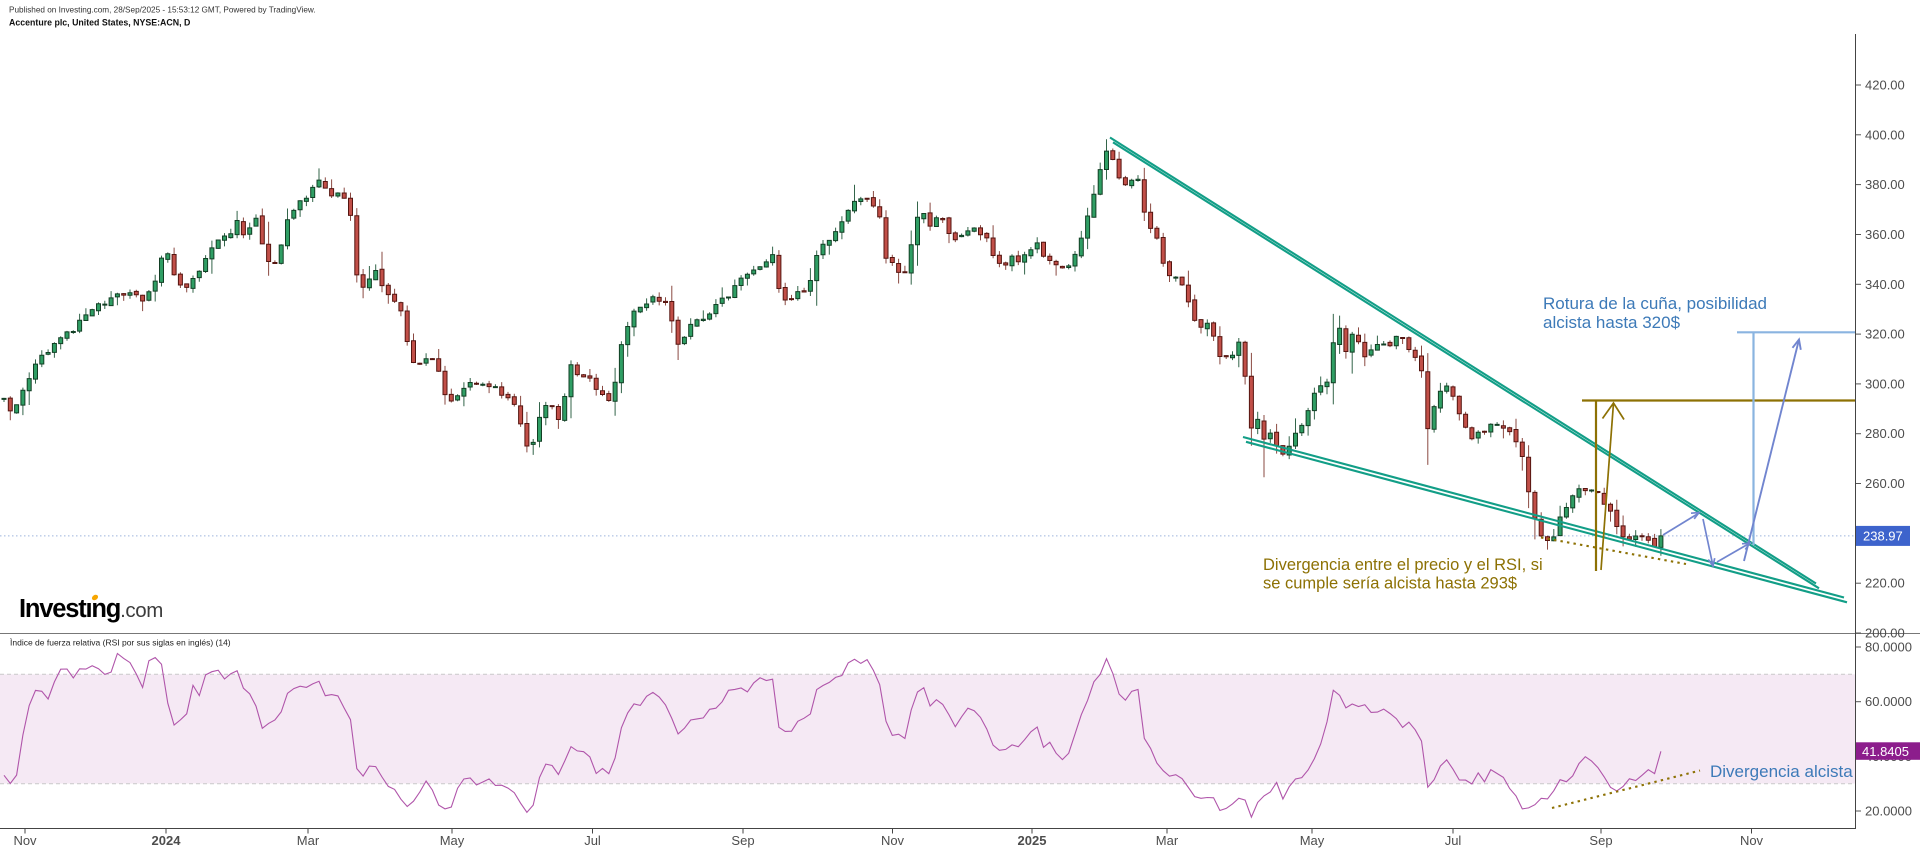 This screenshot has width=1920, height=853. Describe the element at coordinates (91, 609) in the screenshot. I see `svg-text: Investıng.com` at that location.